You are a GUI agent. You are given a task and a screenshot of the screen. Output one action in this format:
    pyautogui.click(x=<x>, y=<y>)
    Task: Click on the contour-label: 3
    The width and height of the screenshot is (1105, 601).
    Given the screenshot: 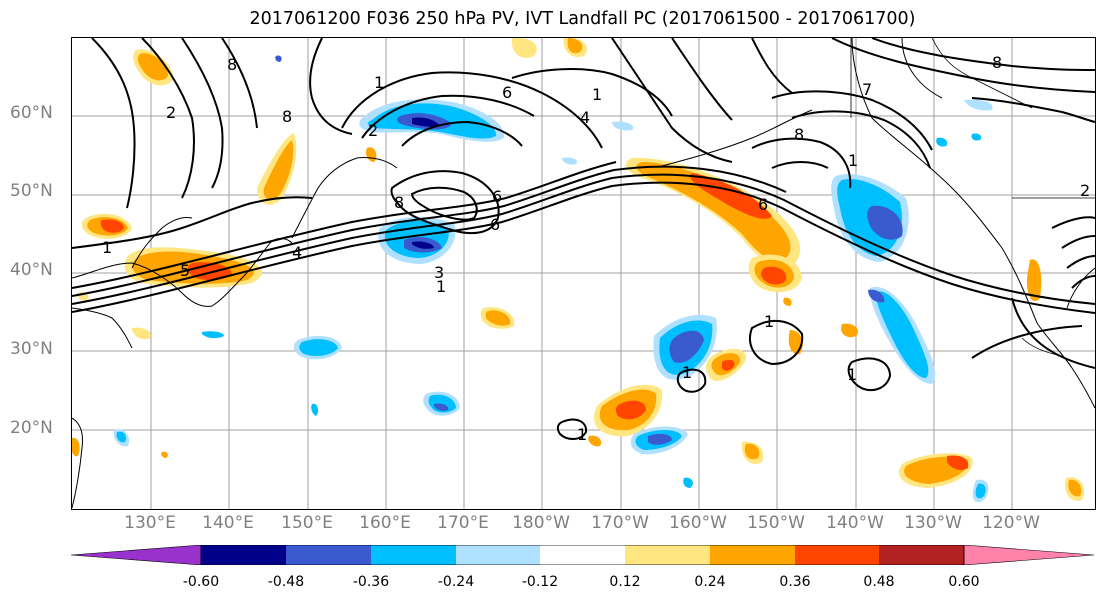 What is the action you would take?
    pyautogui.click(x=439, y=272)
    